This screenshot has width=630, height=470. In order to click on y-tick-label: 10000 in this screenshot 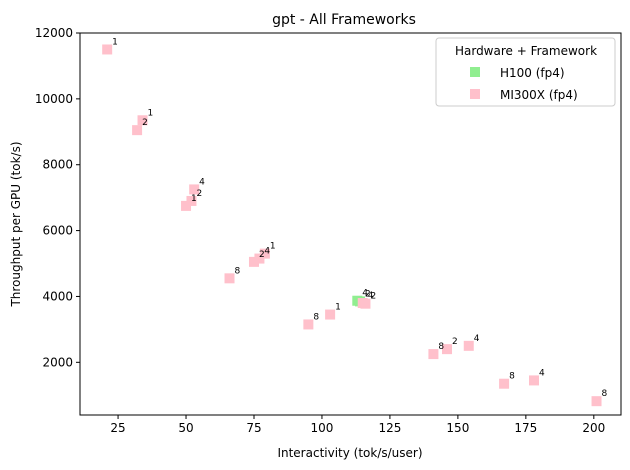, I will do `click(54, 99)`.